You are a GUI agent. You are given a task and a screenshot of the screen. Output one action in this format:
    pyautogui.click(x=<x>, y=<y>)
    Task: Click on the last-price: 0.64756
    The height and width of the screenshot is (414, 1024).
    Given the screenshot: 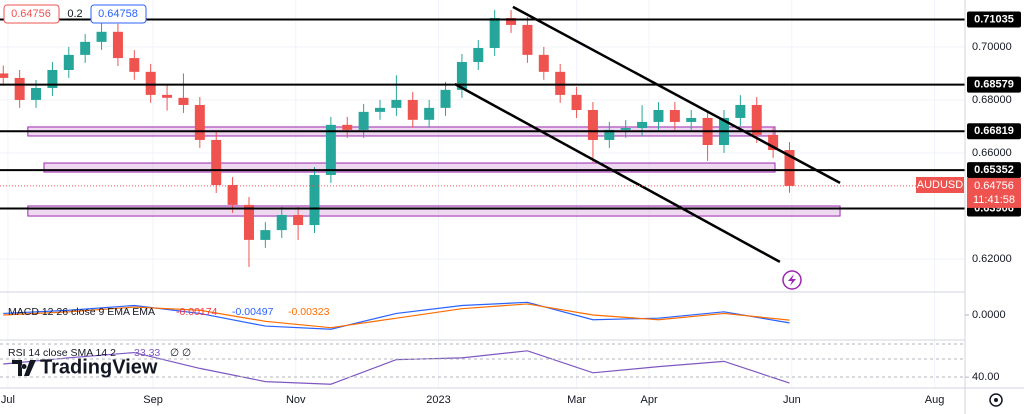 What is the action you would take?
    pyautogui.click(x=994, y=186)
    